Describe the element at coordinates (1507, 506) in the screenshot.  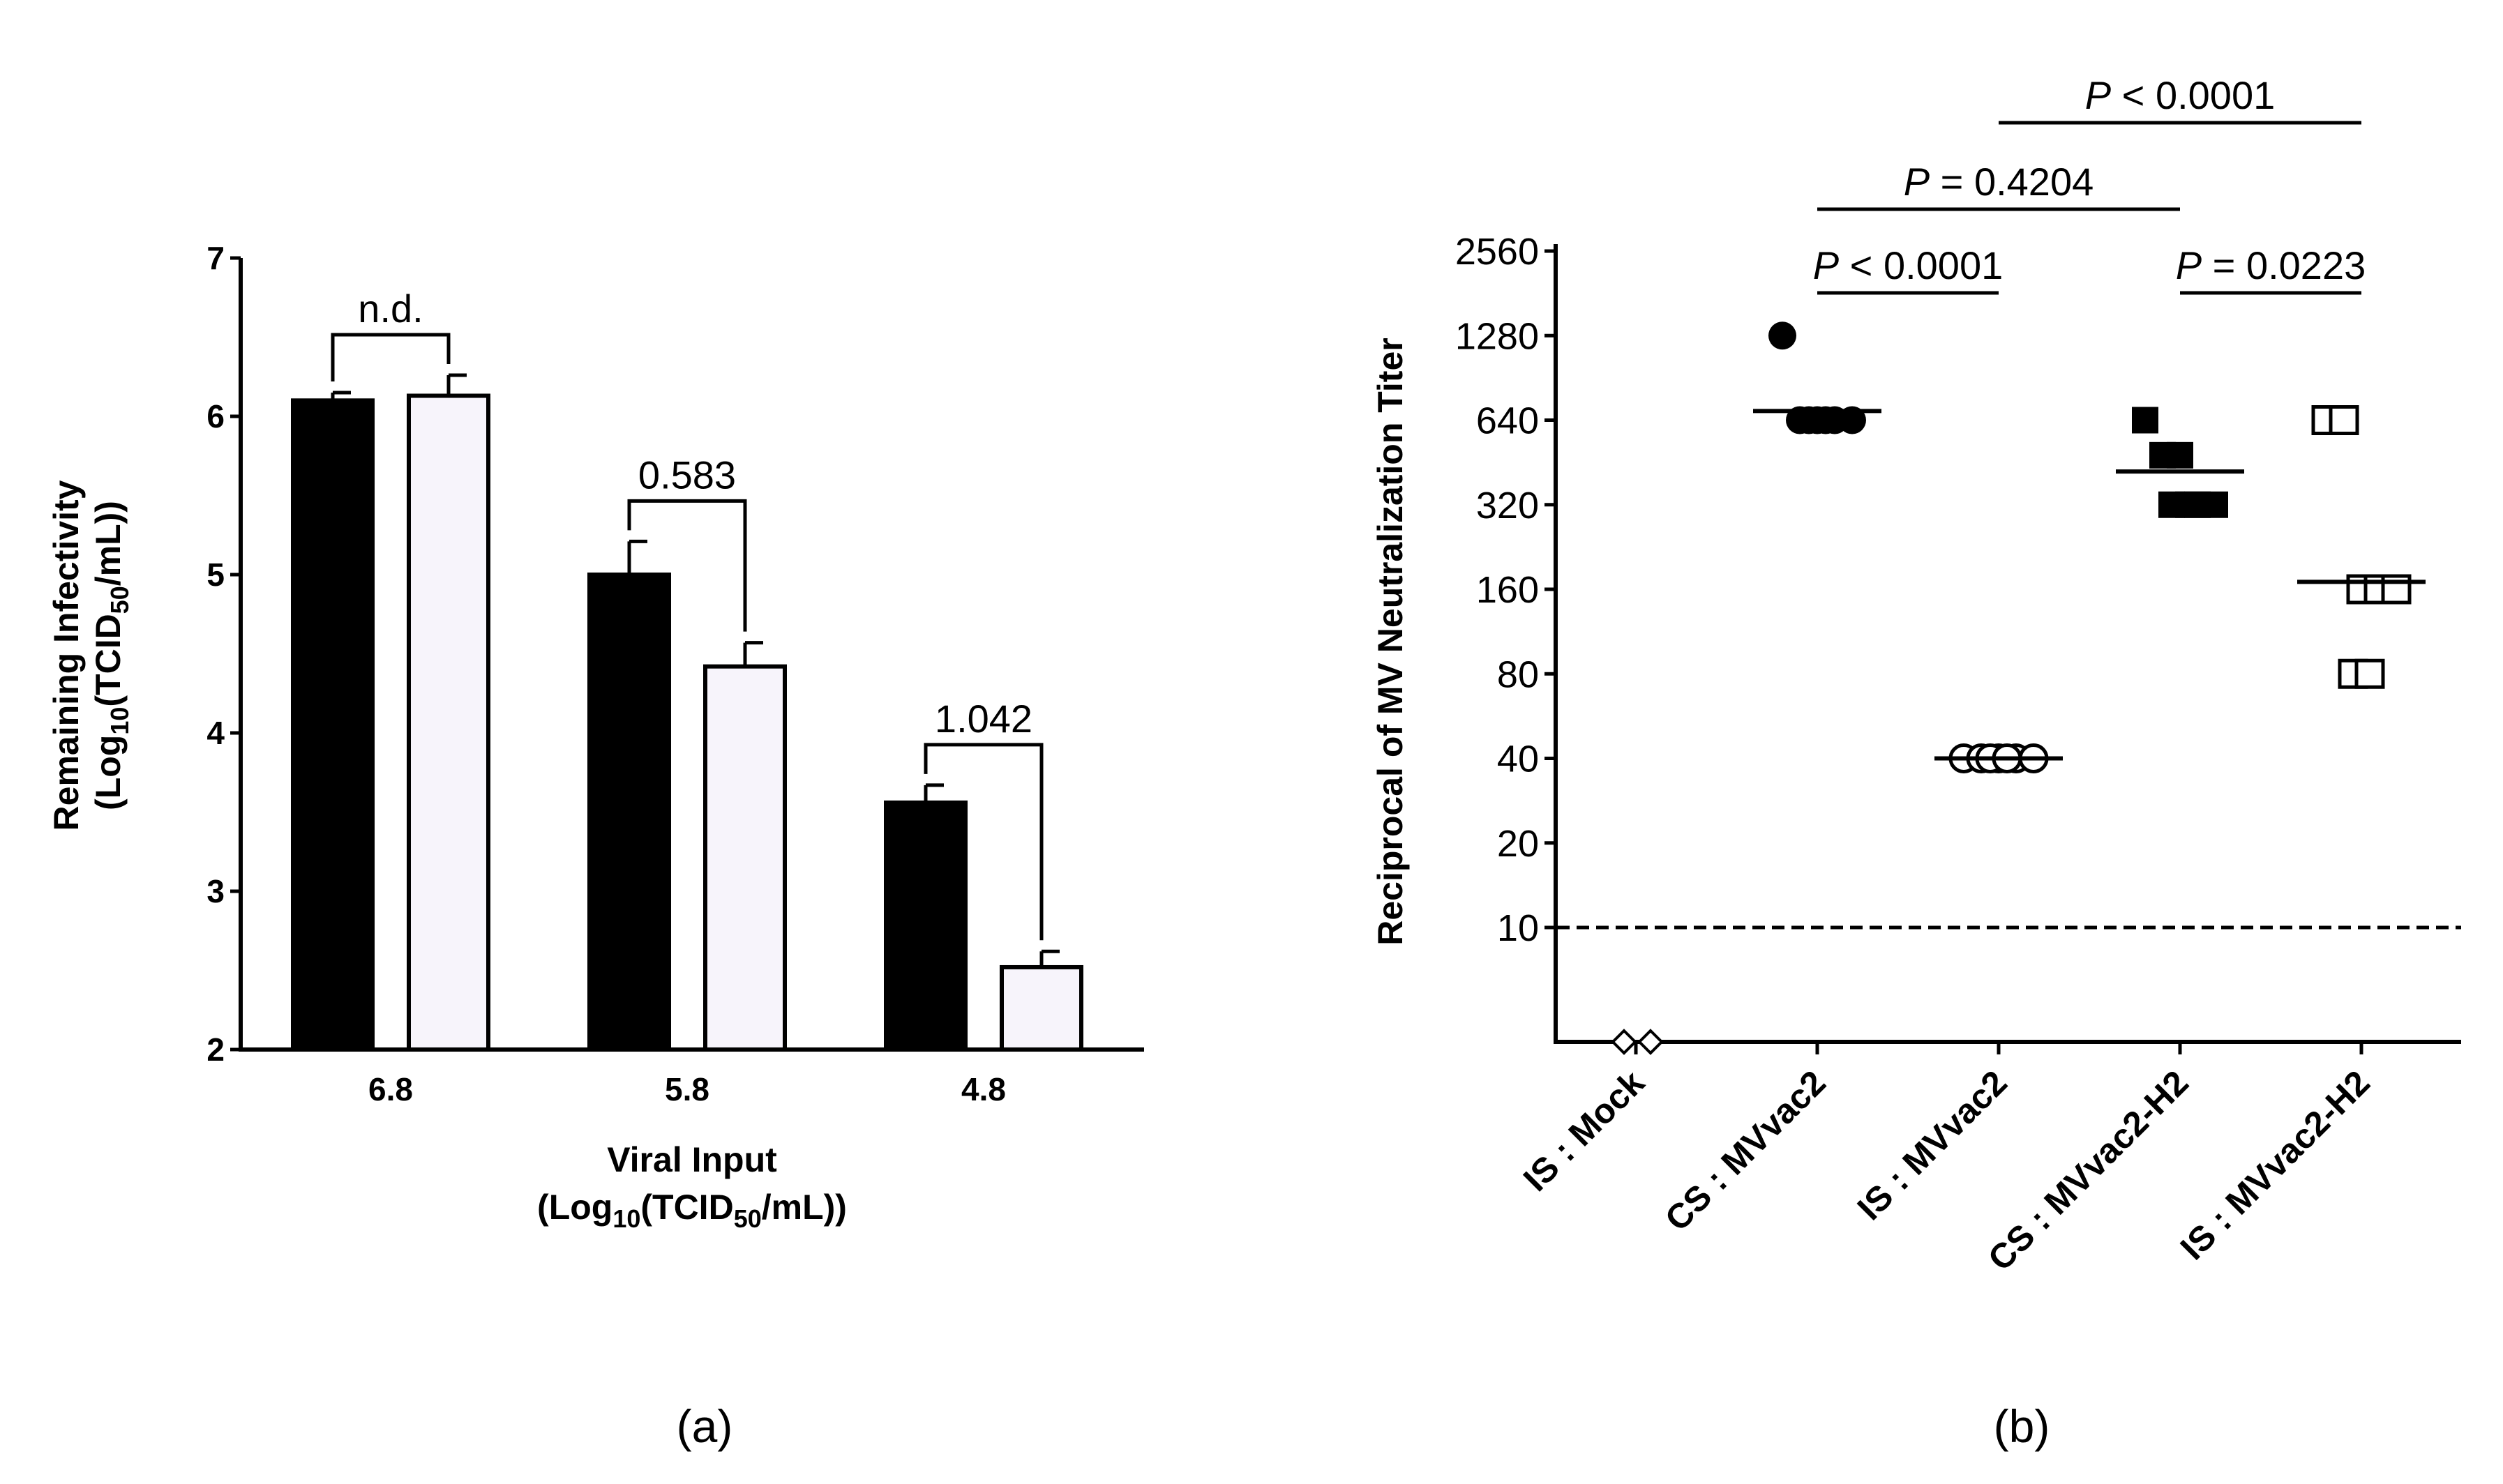
I see `b-y-tick-label: 320` at that location.